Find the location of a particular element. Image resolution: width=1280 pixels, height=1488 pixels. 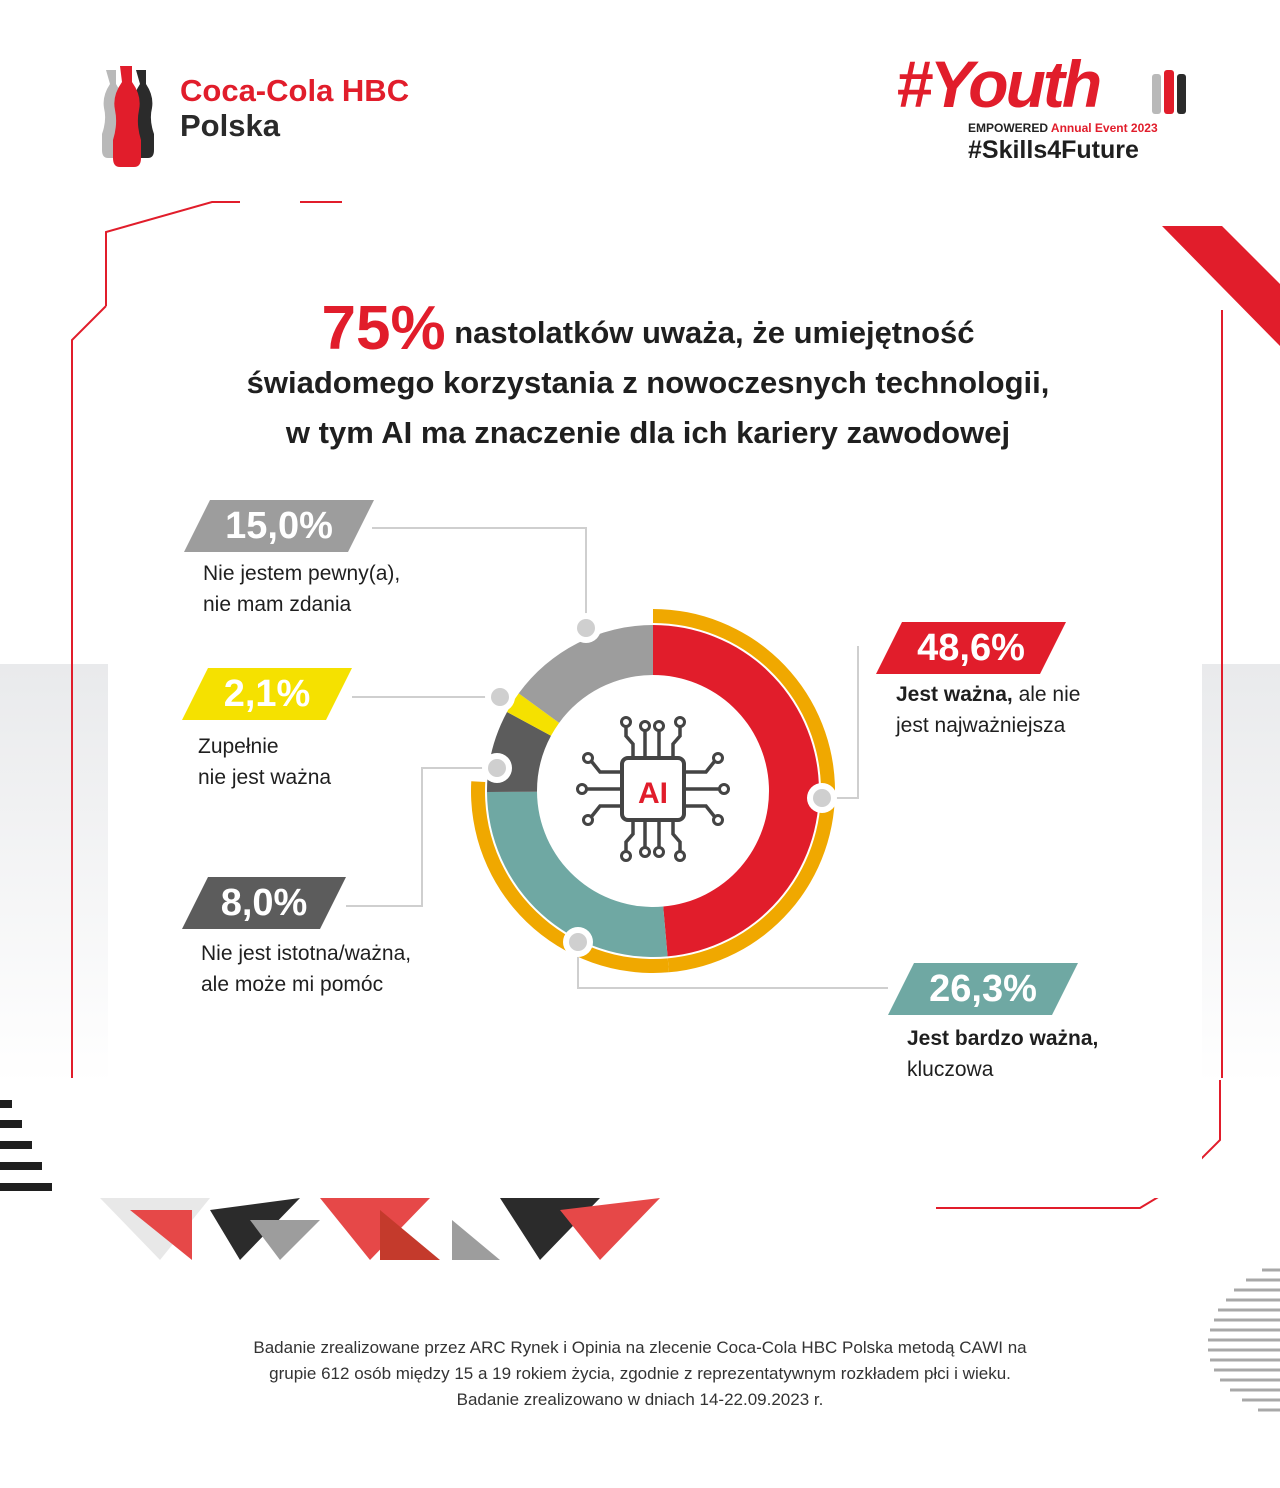

brand-name: Coca-Cola HBC Polska is located at coordinates (294, 108).